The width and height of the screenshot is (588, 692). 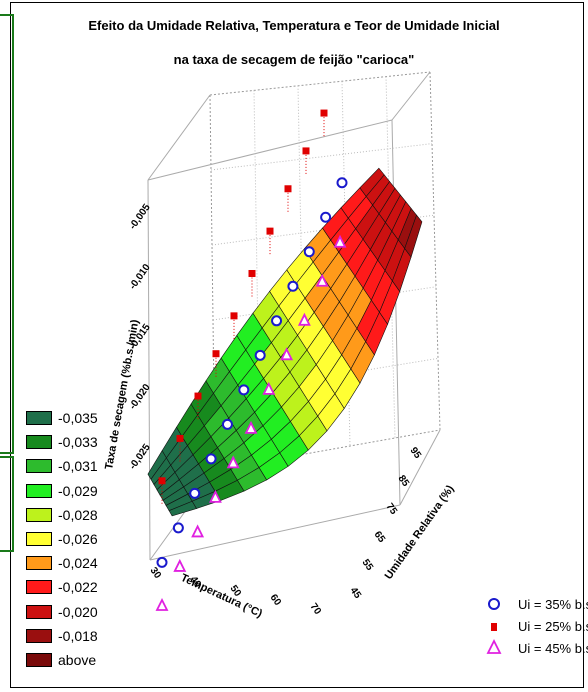 What do you see at coordinates (416, 453) in the screenshot?
I see `y-tick-label: 95` at bounding box center [416, 453].